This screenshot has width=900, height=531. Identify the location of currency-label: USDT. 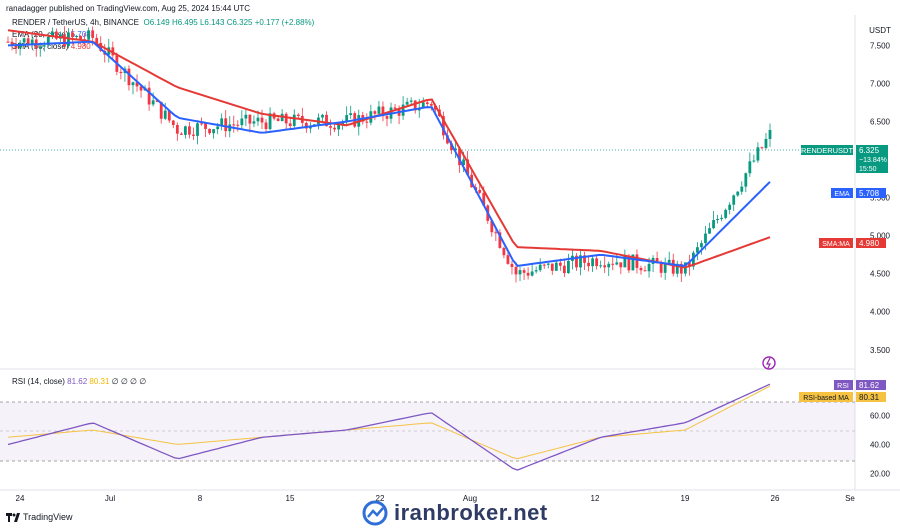
(880, 30).